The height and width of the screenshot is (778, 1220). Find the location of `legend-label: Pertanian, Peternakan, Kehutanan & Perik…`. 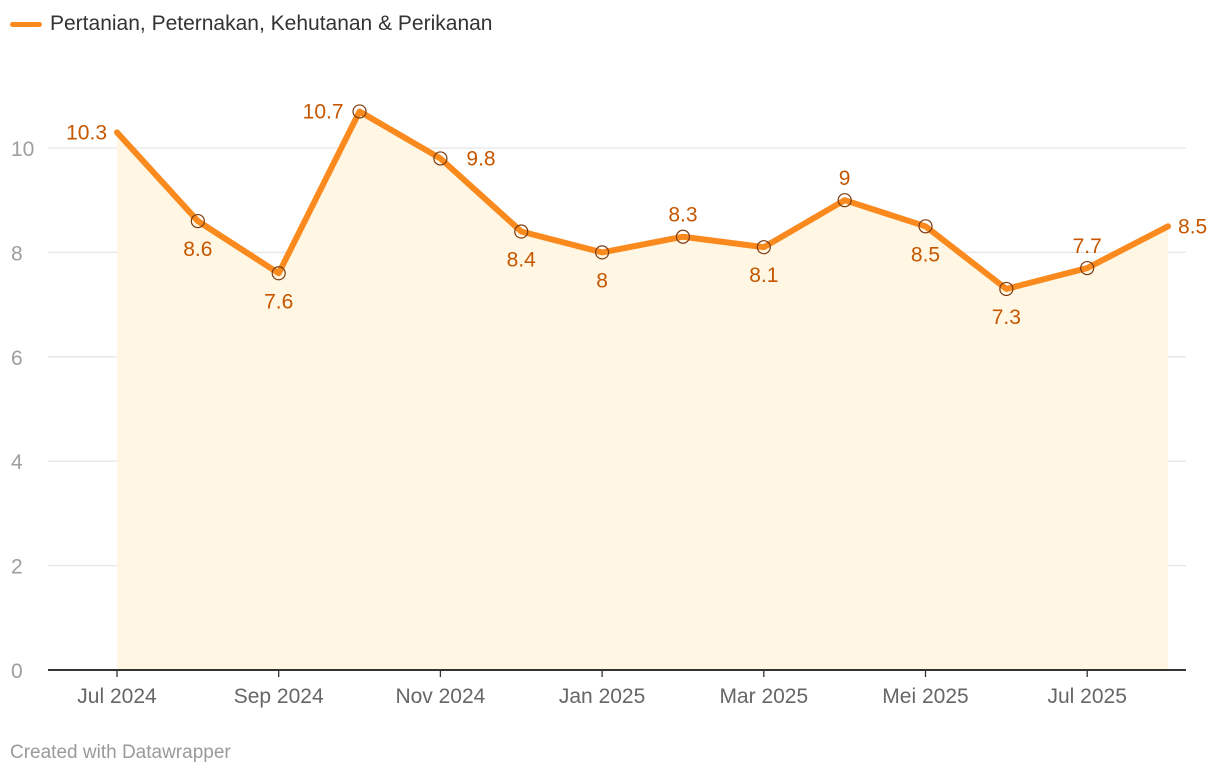

legend-label: Pertanian, Peternakan, Kehutanan & Perik… is located at coordinates (271, 23).